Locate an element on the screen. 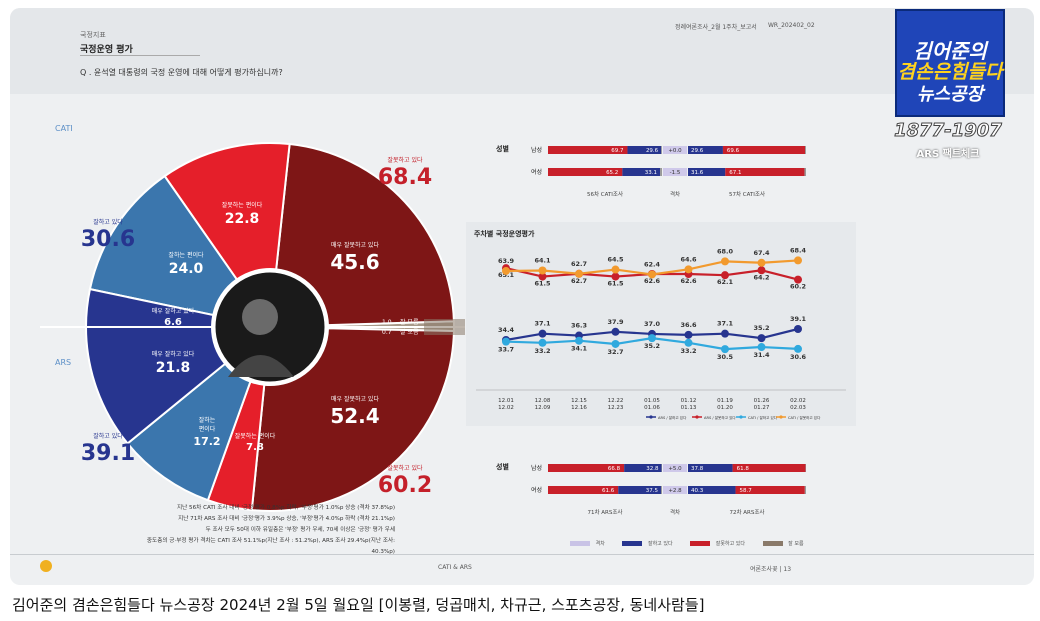 The height and width of the screenshot is (621, 1040). title-divider is located at coordinates (140, 55).